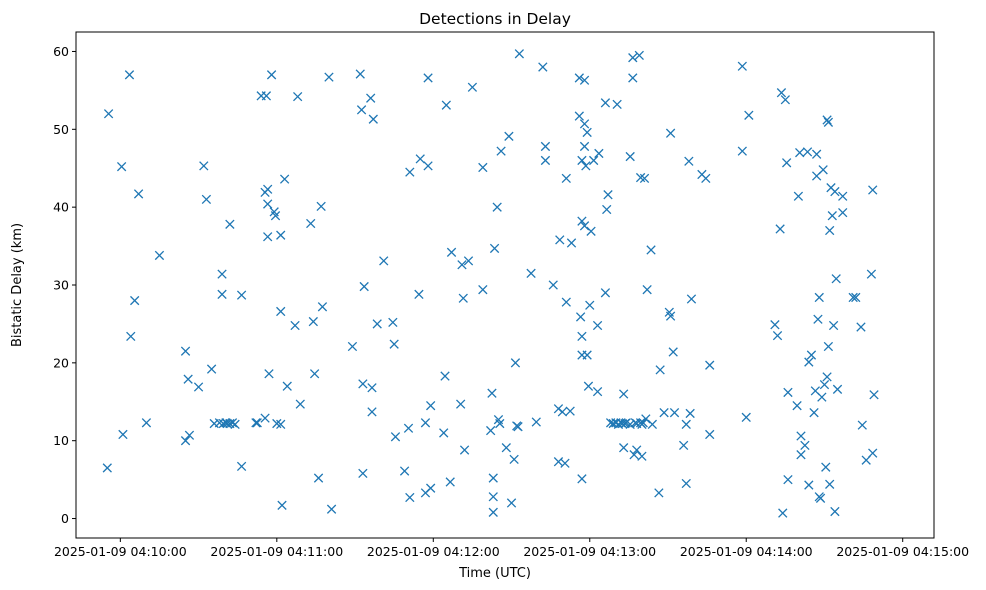  What do you see at coordinates (494, 573) in the screenshot?
I see `x-axis-label: Time (UTC)` at bounding box center [494, 573].